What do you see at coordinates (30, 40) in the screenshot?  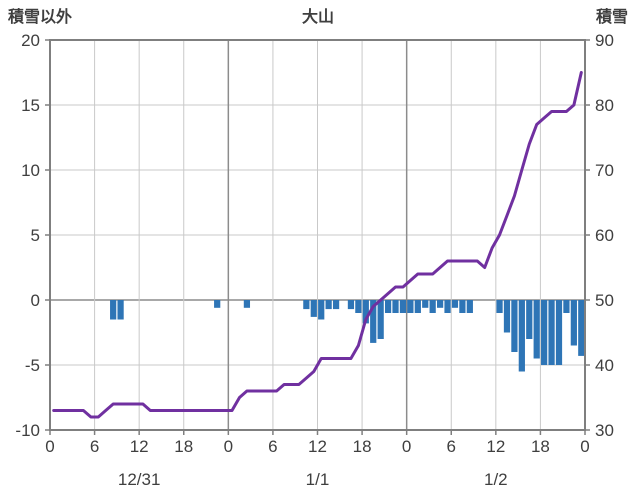 I see `left-axis-tick-label: 20` at bounding box center [30, 40].